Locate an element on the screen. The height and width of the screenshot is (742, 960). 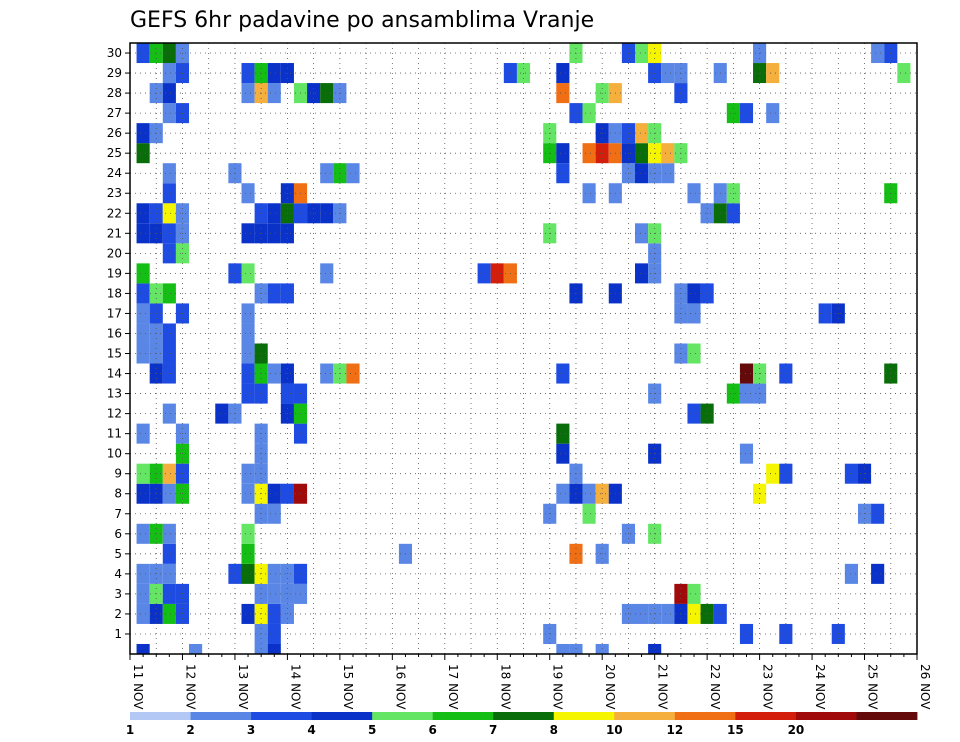
y-tick-label: 26 is located at coordinates (114, 133).